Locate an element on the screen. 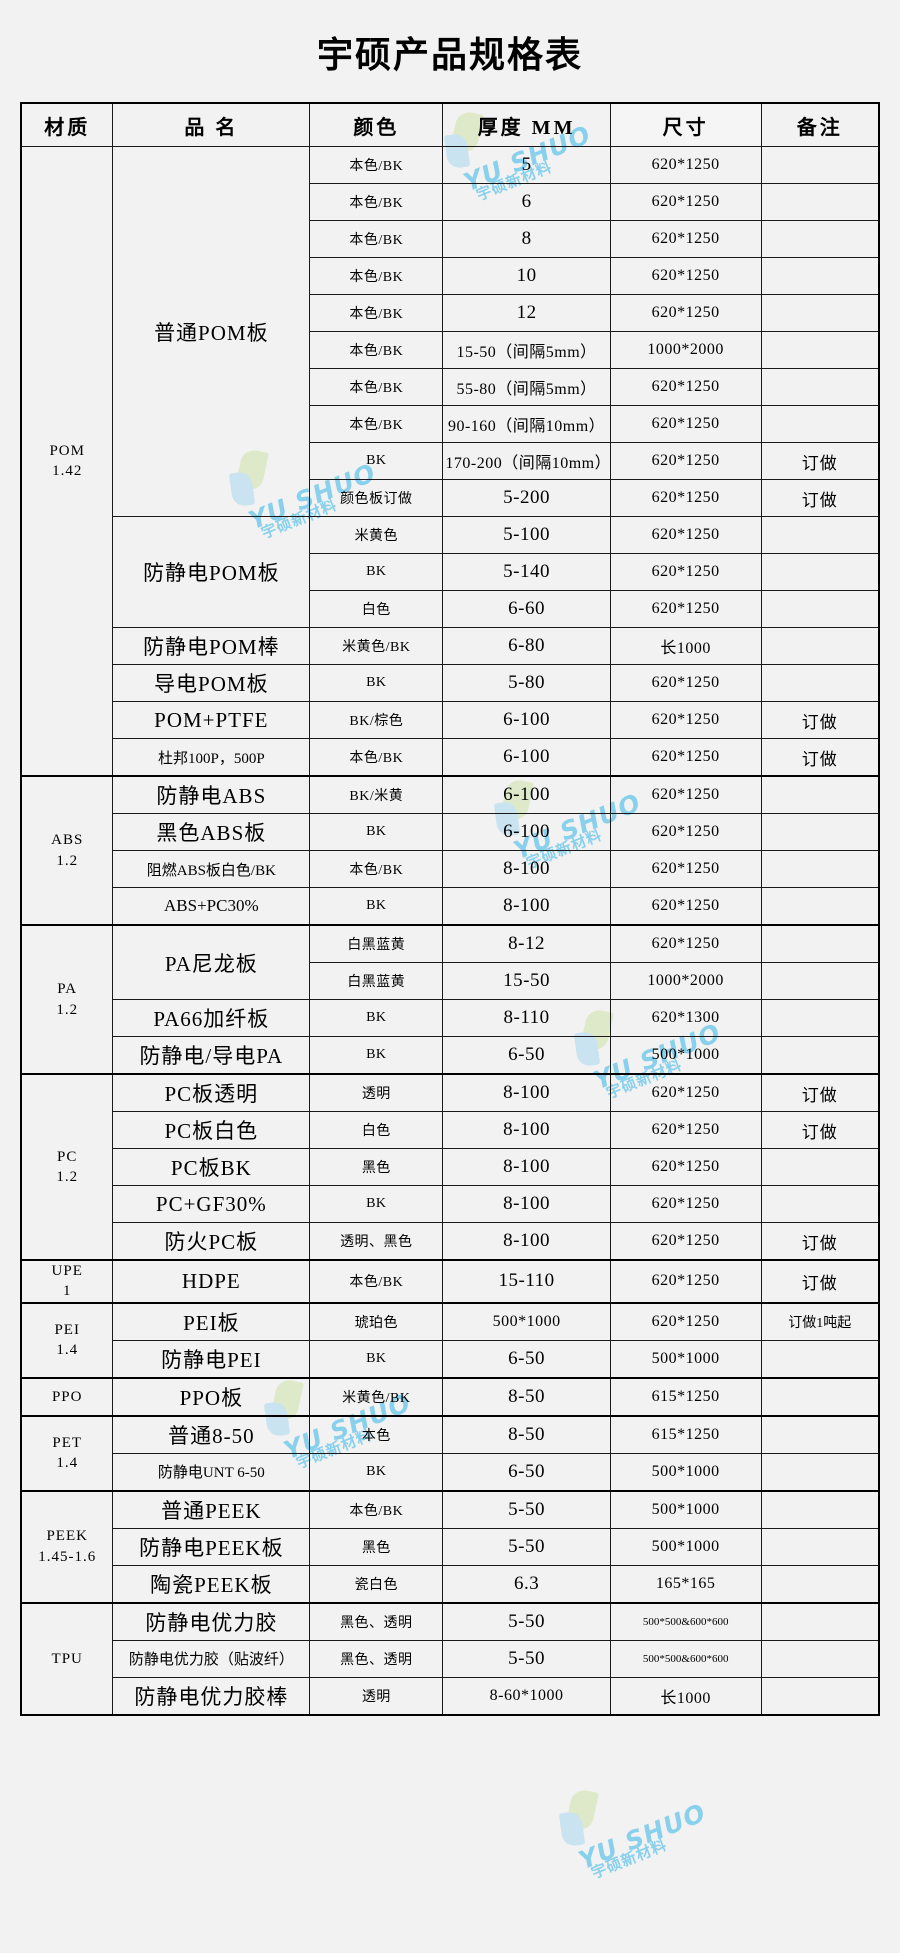  cell-material: PC 1.2 is located at coordinates (67, 1167).